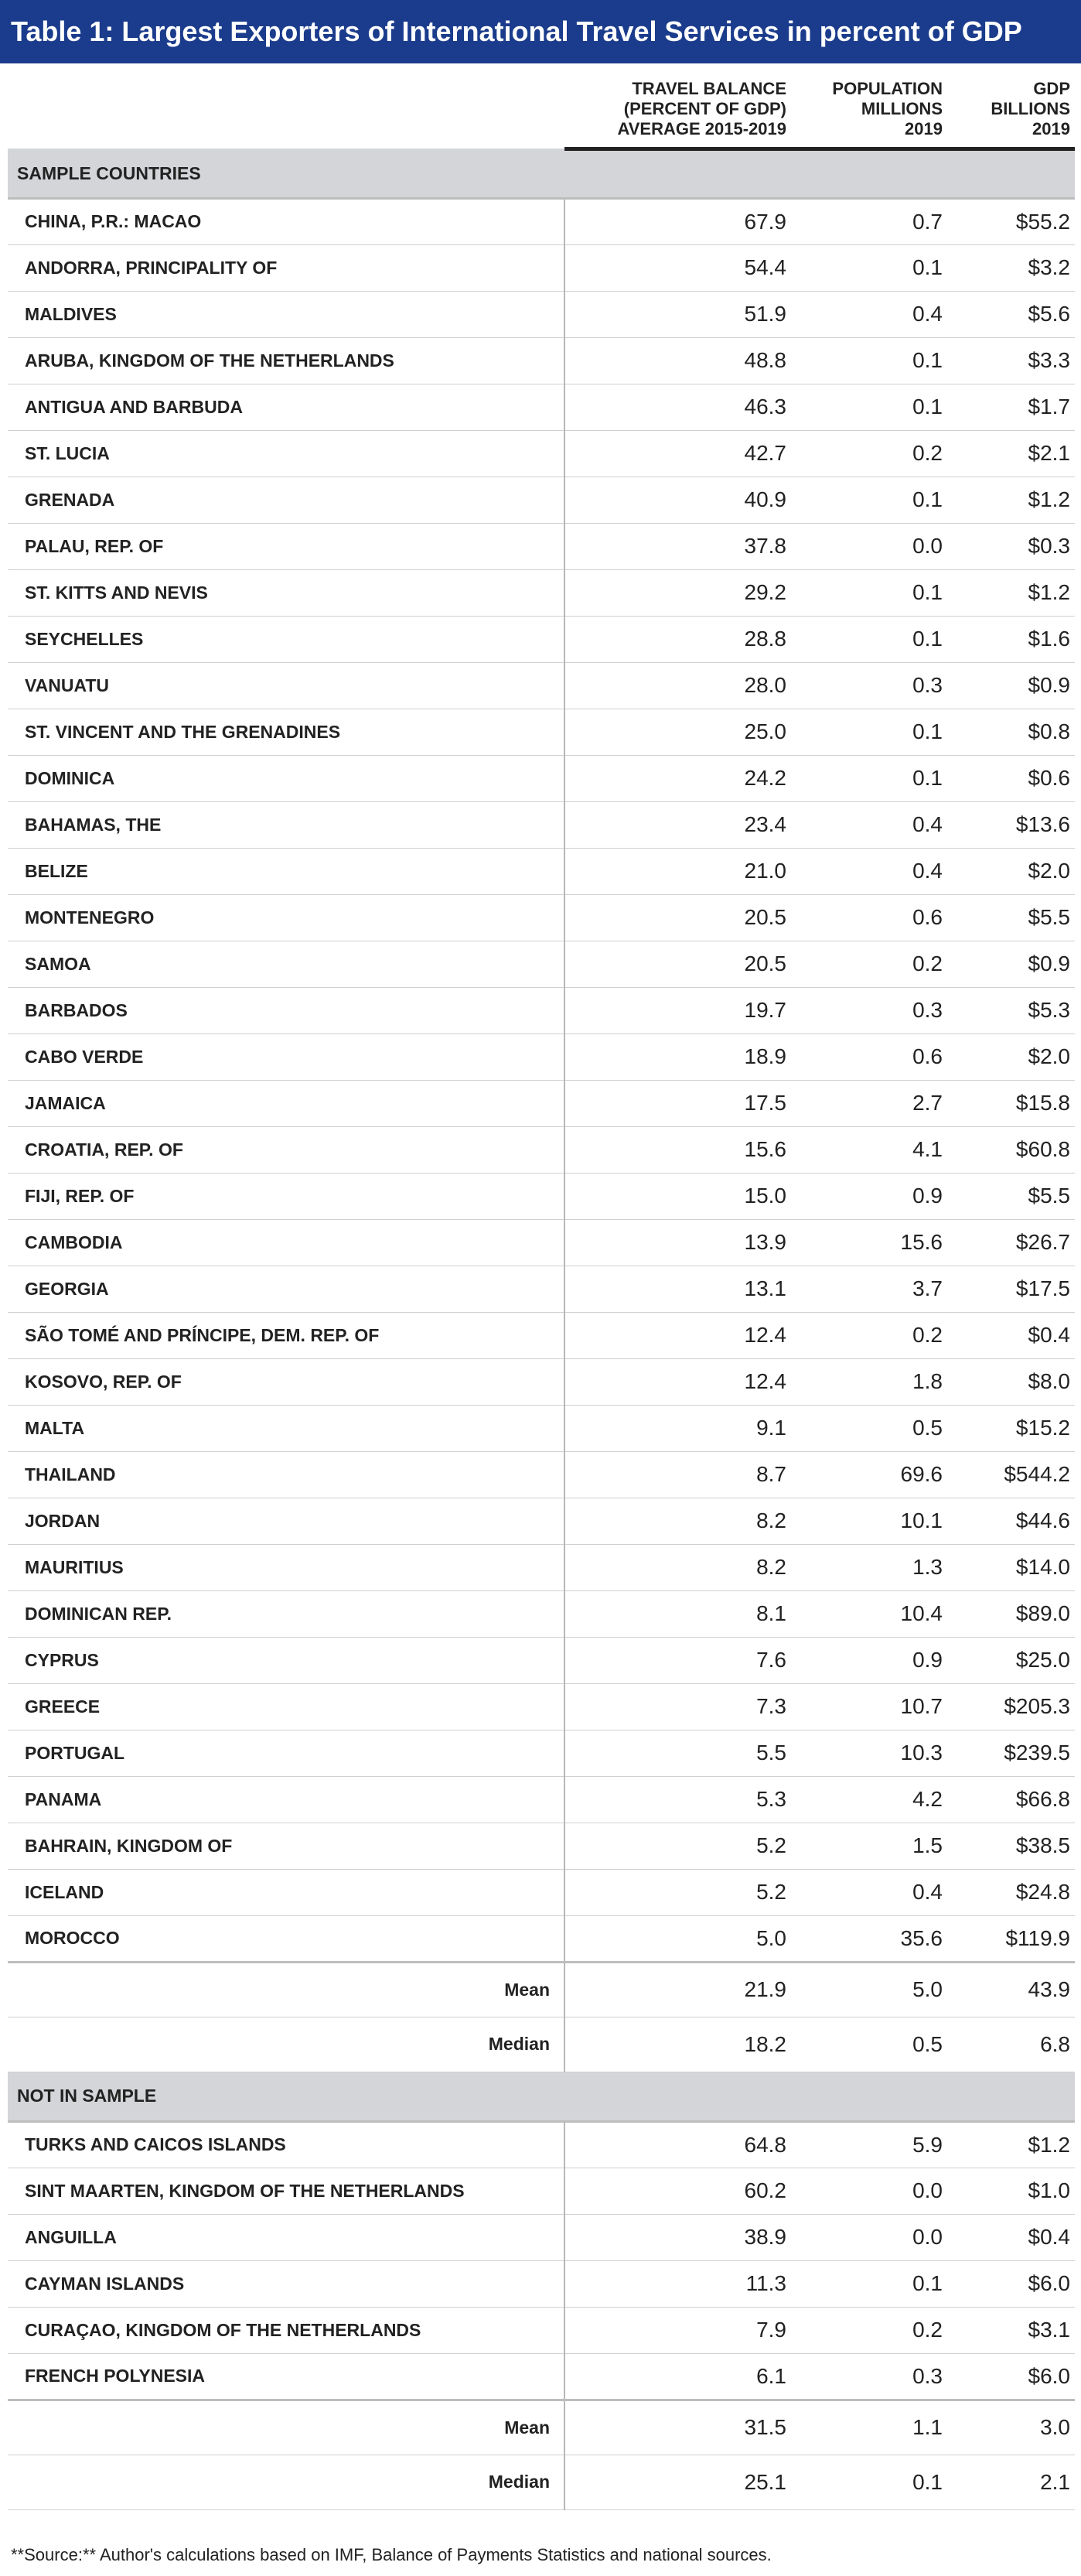  I want to click on population-value: 4.2, so click(879, 1799).